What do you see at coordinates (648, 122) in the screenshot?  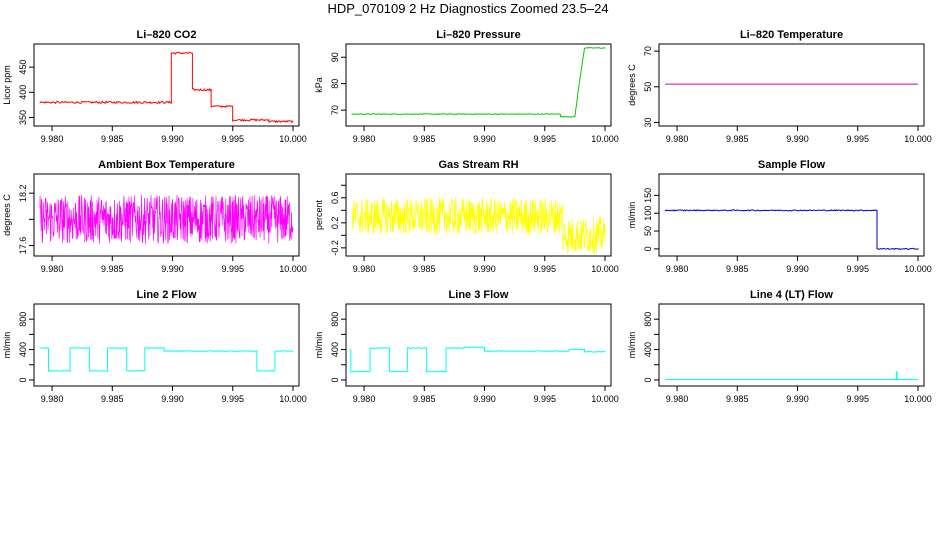 I see `y-tick-label: 30` at bounding box center [648, 122].